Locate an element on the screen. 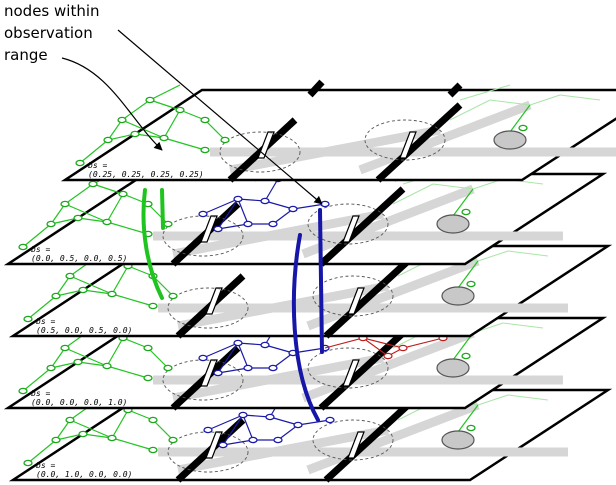  belief-value: (0.0, 0.0, 0.0, 1.0) is located at coordinates (79, 402).